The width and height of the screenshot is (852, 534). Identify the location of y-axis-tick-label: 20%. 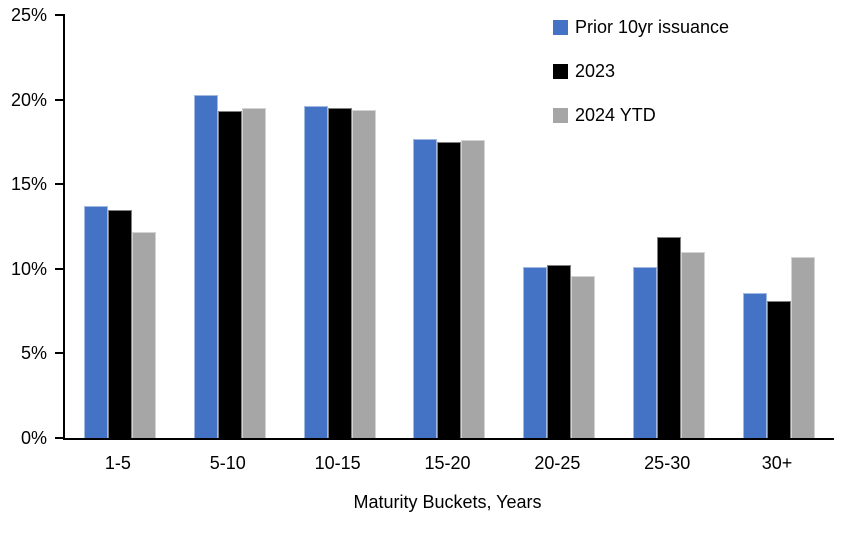
(28, 99).